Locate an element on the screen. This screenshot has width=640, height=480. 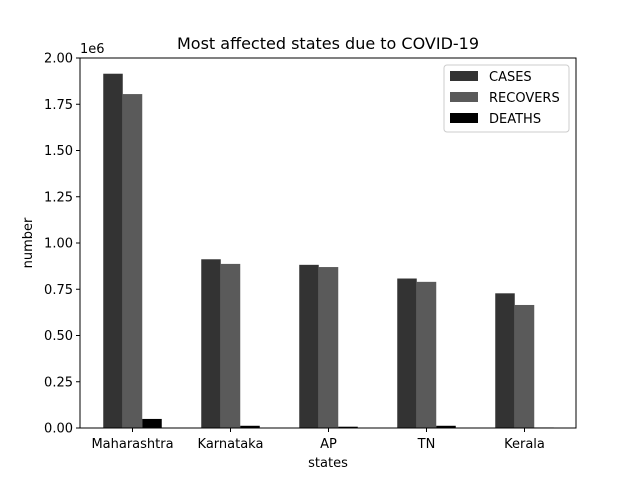
y-tick-label: 0.50 is located at coordinates (58, 336).